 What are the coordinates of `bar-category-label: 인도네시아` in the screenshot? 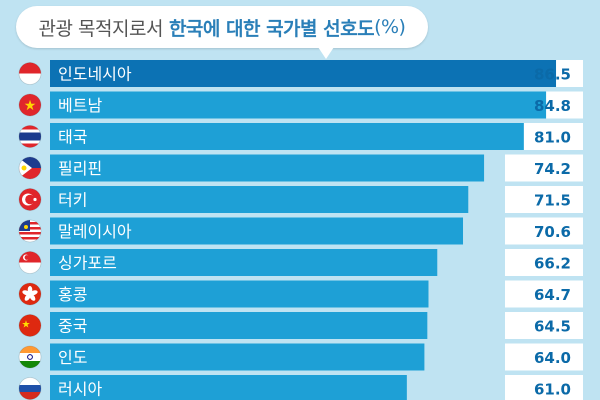 It's located at (95, 74).